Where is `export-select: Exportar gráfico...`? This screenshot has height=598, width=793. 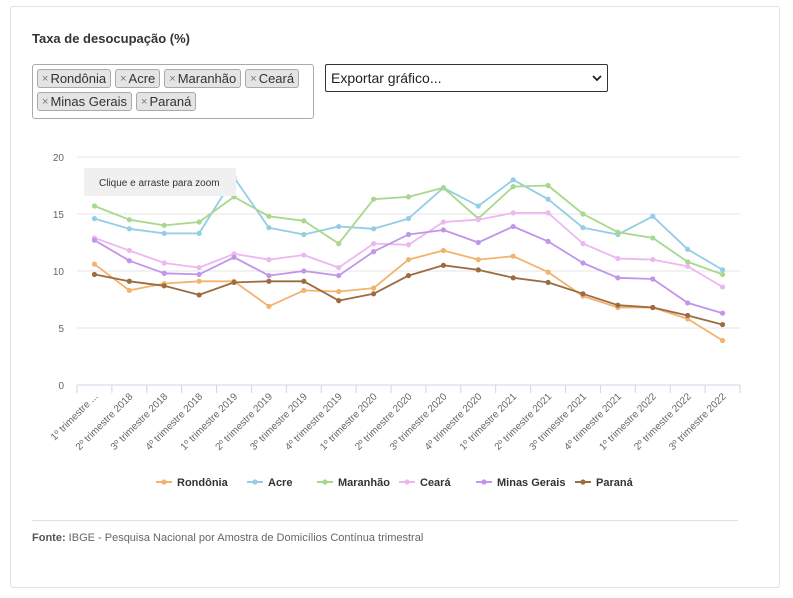 export-select: Exportar gráfico... is located at coordinates (466, 78).